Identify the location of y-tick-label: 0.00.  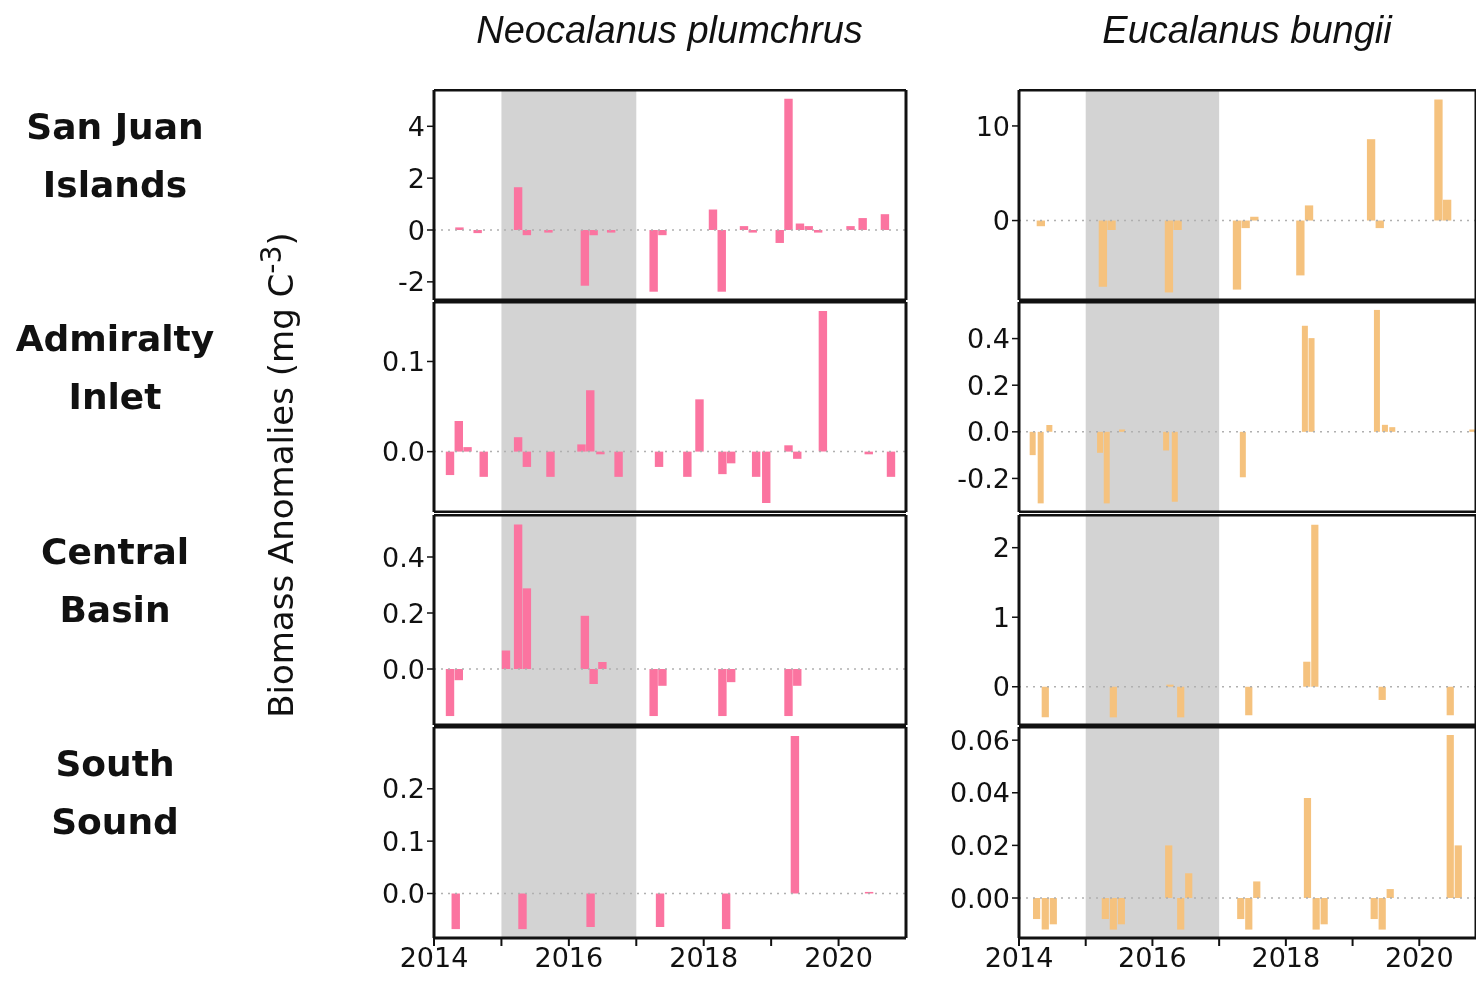
(979, 898).